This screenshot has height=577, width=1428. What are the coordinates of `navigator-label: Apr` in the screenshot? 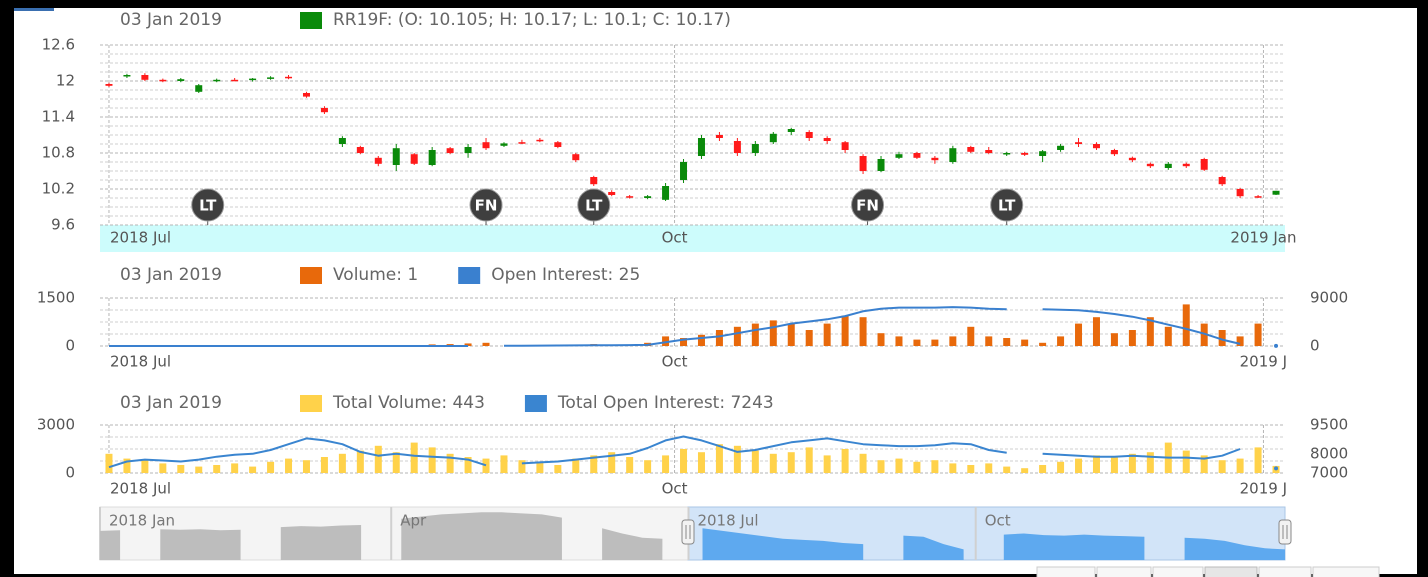 It's located at (413, 521).